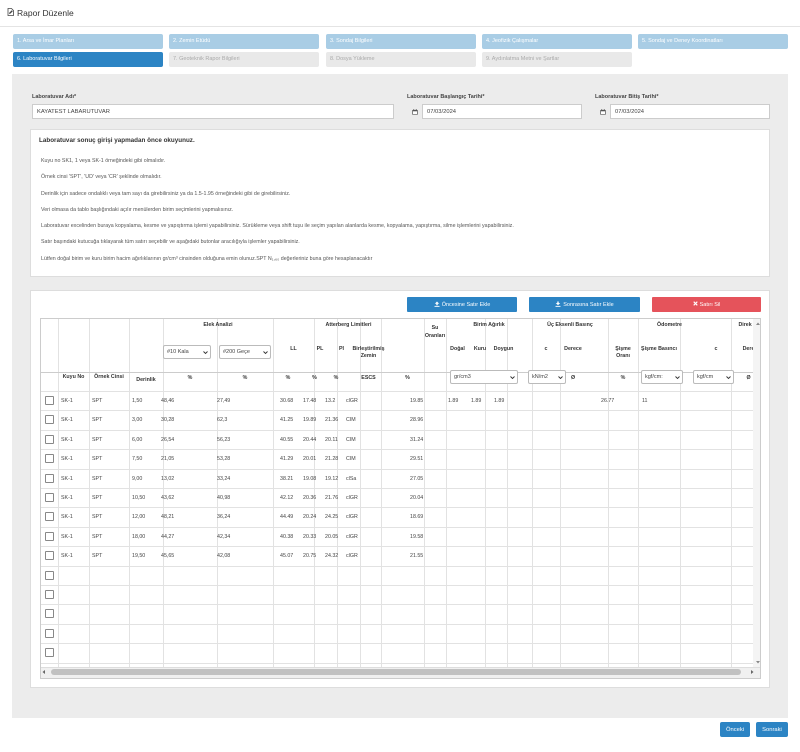 The image size is (800, 752). Describe the element at coordinates (332, 536) in the screenshot. I see `cell-pi: 20.05` at that location.